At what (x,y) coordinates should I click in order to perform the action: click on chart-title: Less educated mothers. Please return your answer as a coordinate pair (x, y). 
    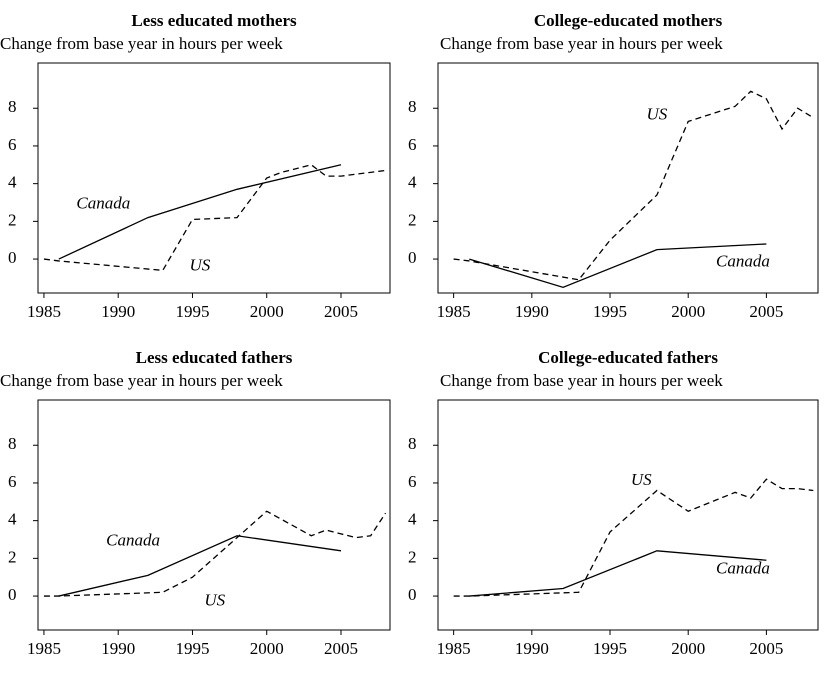
    Looking at the image, I should click on (214, 20).